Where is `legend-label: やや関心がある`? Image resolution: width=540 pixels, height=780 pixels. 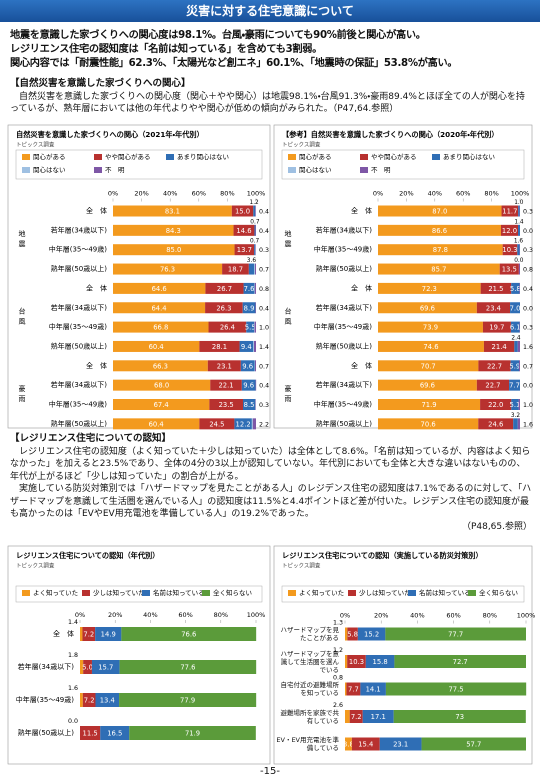
legend-label: やや関心がある is located at coordinates (394, 156).